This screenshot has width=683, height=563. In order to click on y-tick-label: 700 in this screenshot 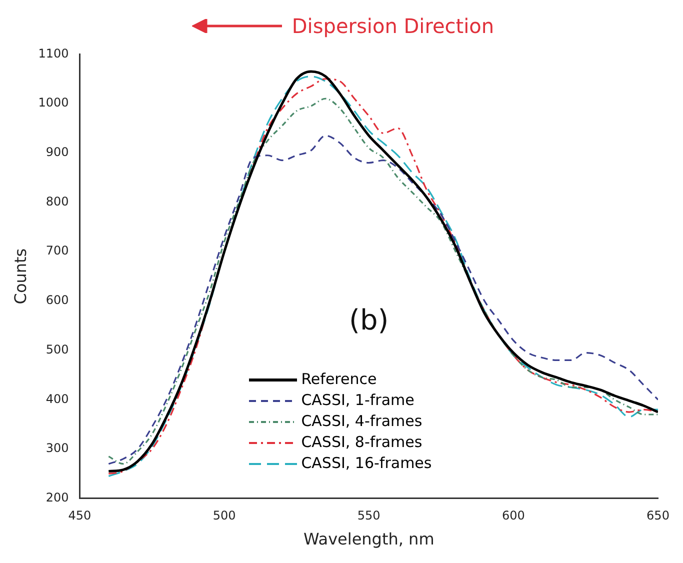, I will do `click(57, 251)`.